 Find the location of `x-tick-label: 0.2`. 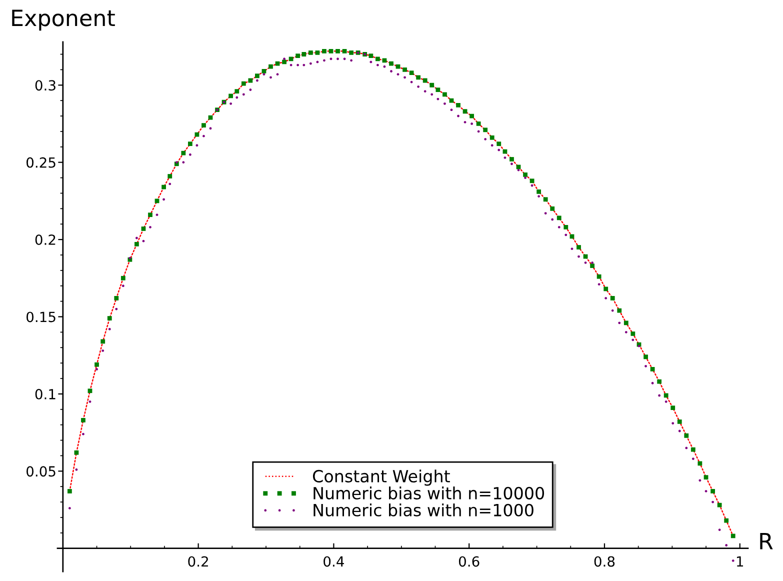

x-tick-label: 0.2 is located at coordinates (198, 561).